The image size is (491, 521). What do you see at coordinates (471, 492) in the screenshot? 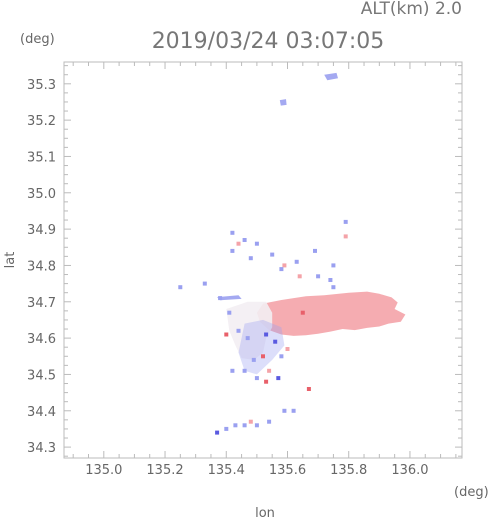
I see `x-unit-label: (deg)` at bounding box center [471, 492].